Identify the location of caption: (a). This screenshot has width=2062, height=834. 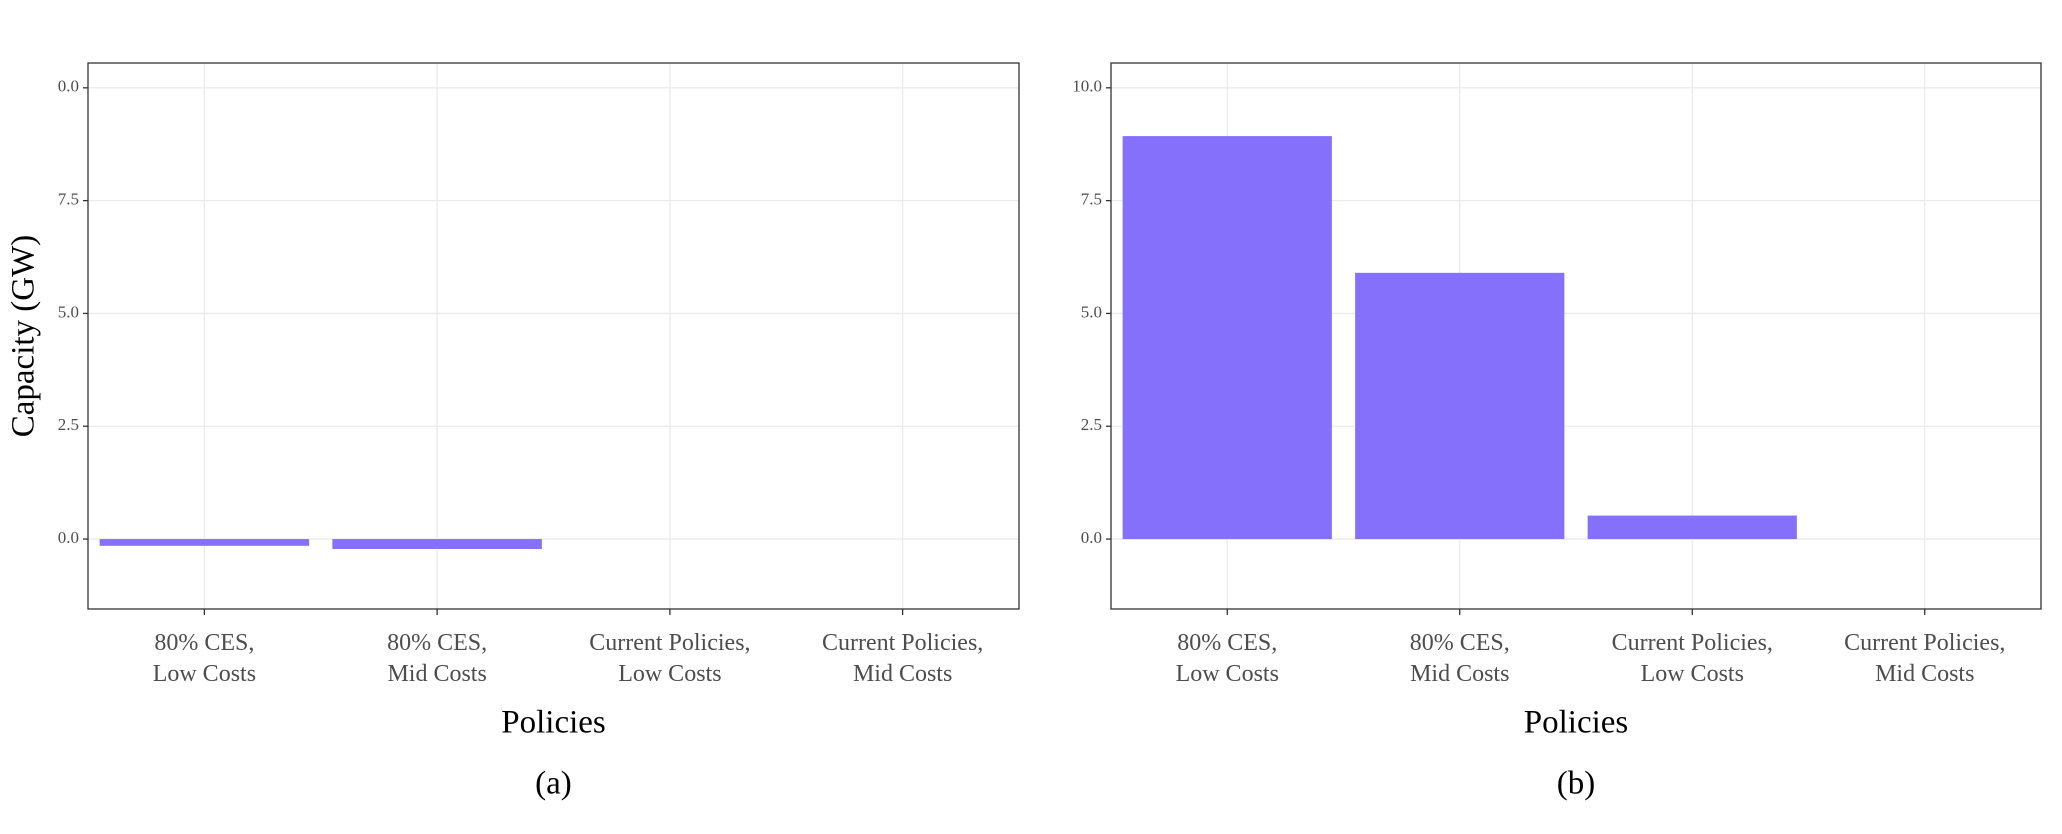
(553, 784).